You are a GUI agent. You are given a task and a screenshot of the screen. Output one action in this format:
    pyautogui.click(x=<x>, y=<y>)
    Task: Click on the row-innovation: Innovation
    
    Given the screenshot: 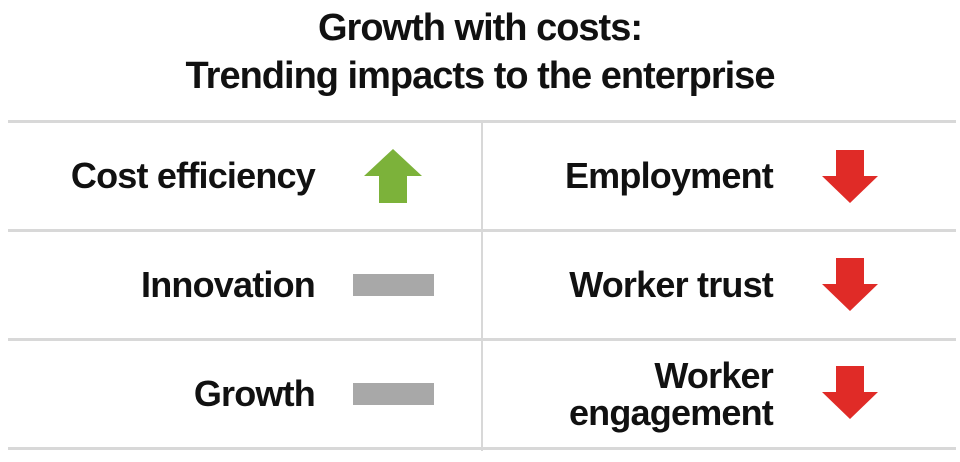 What is the action you would take?
    pyautogui.click(x=168, y=285)
    